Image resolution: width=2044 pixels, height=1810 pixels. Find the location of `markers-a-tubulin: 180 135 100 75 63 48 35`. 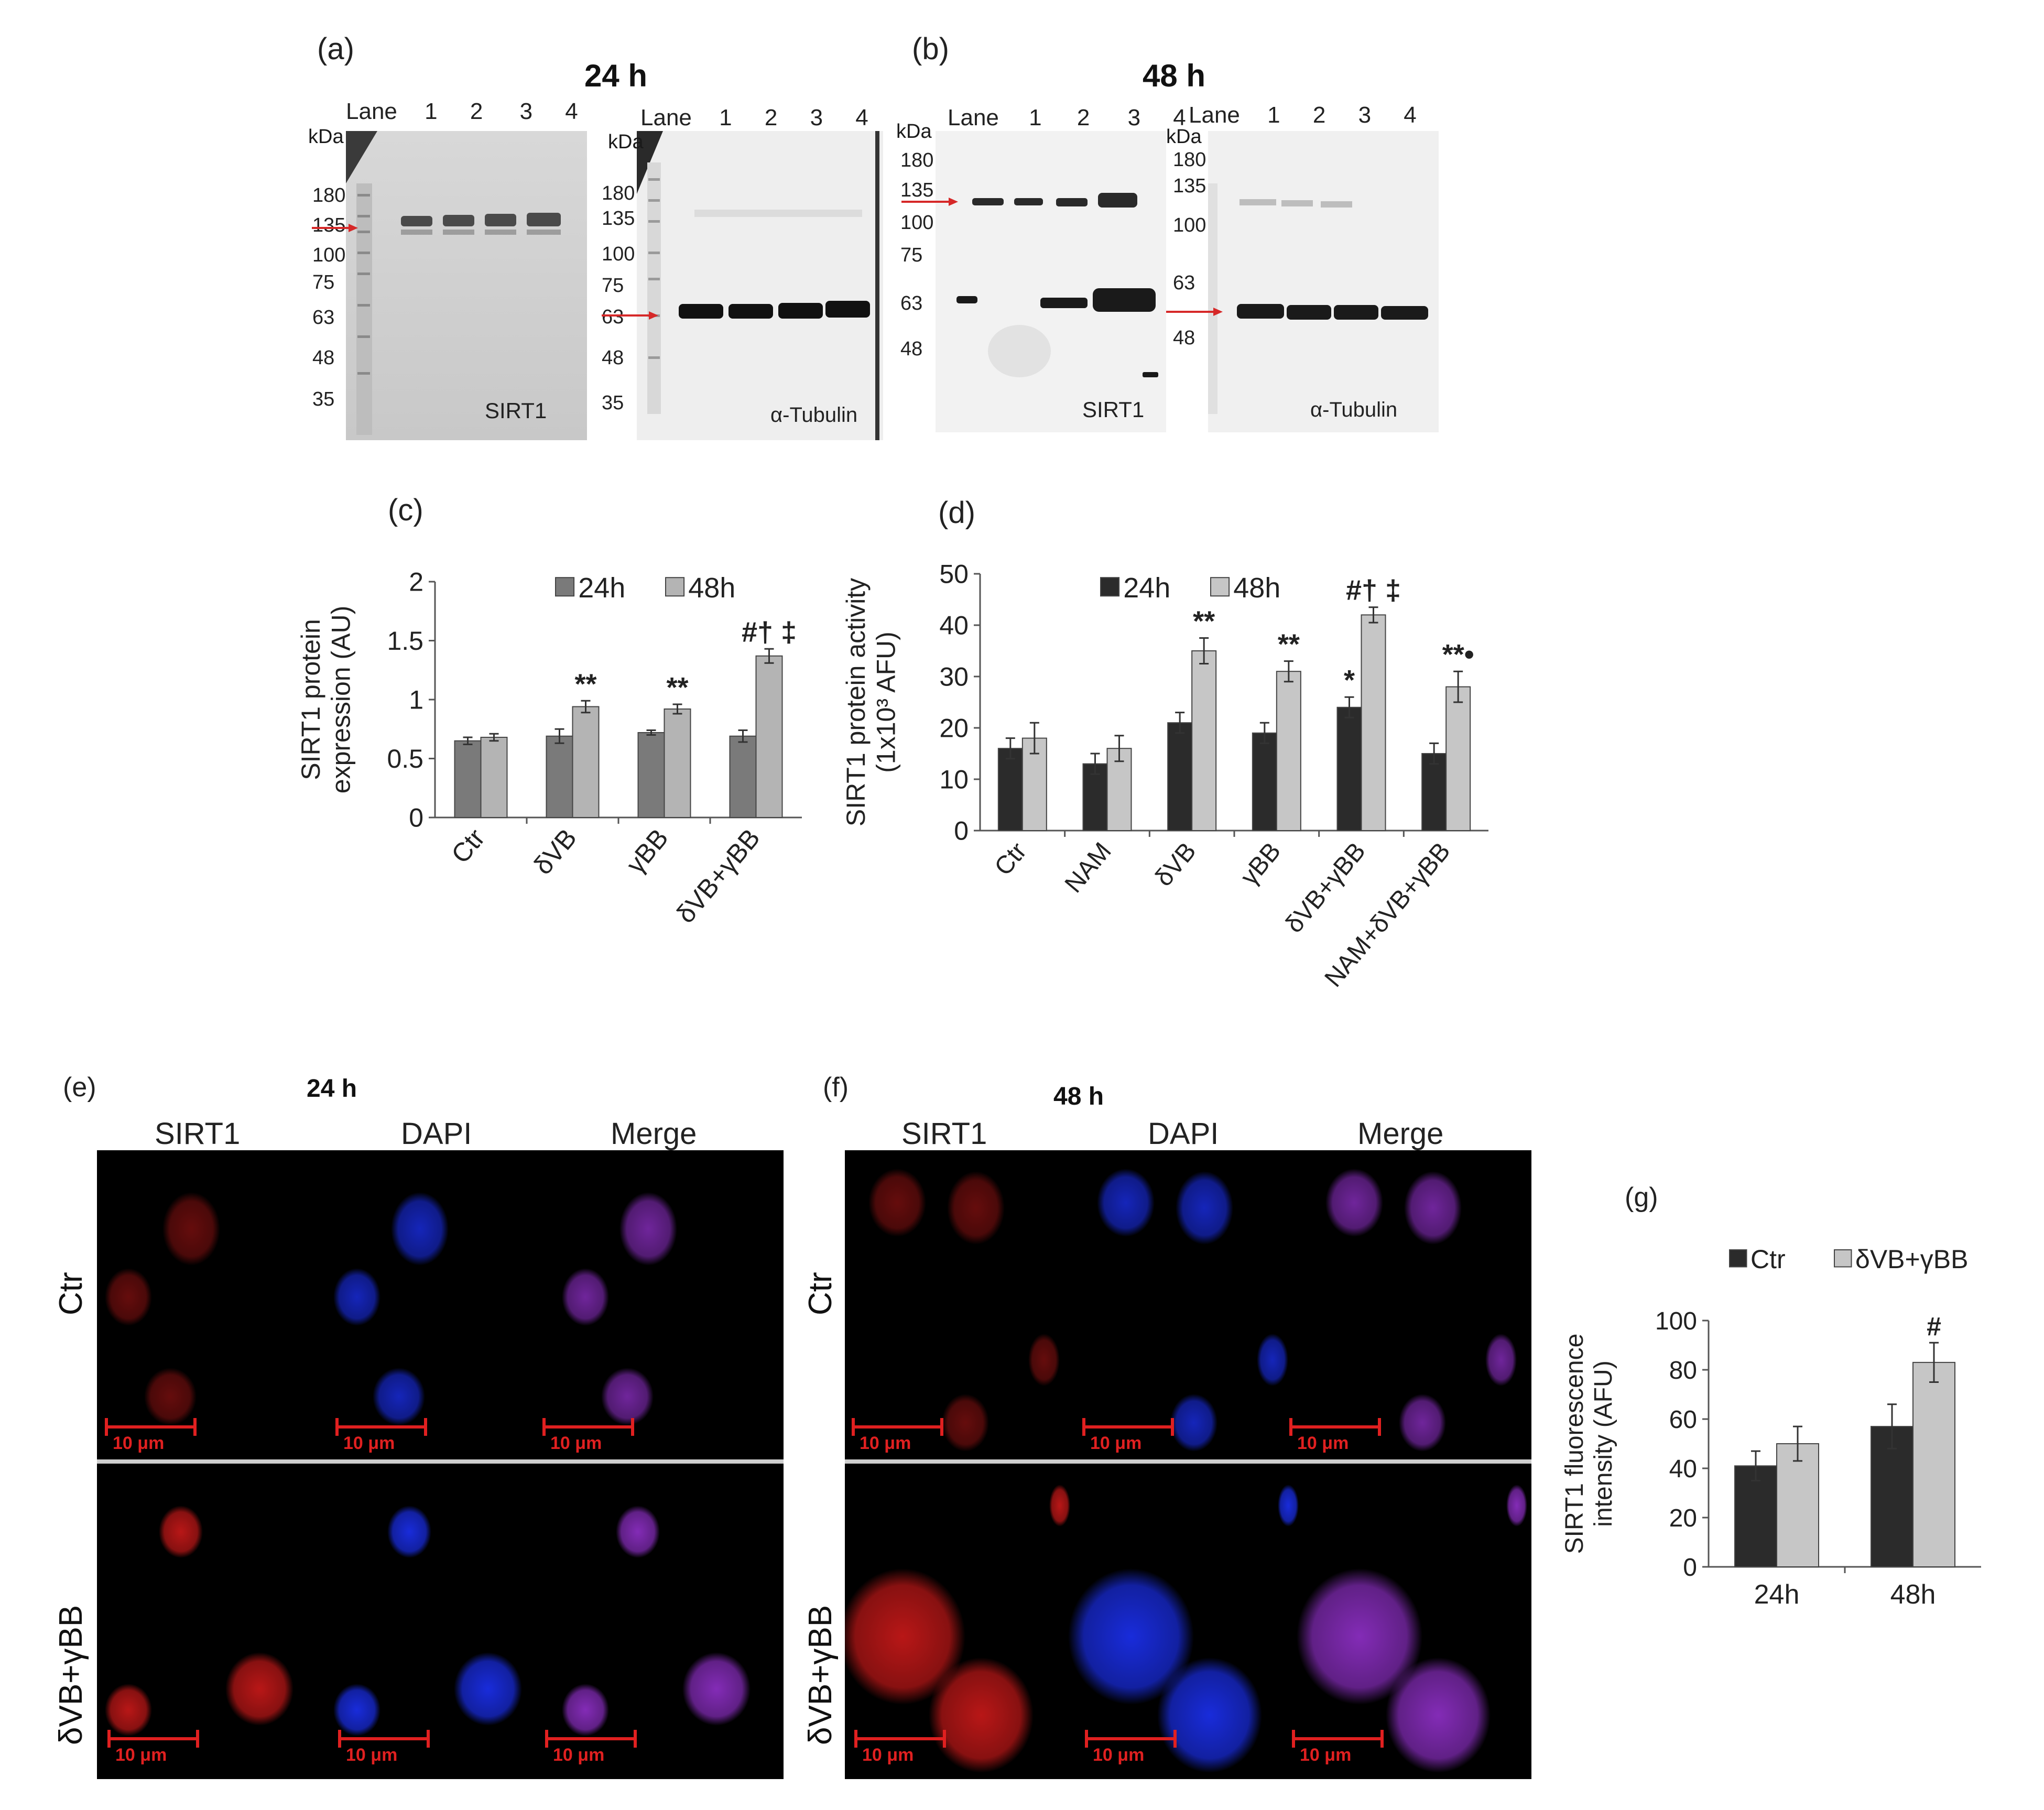

markers-a-tubulin: 180 135 100 75 63 48 35 is located at coordinates (618, 298).